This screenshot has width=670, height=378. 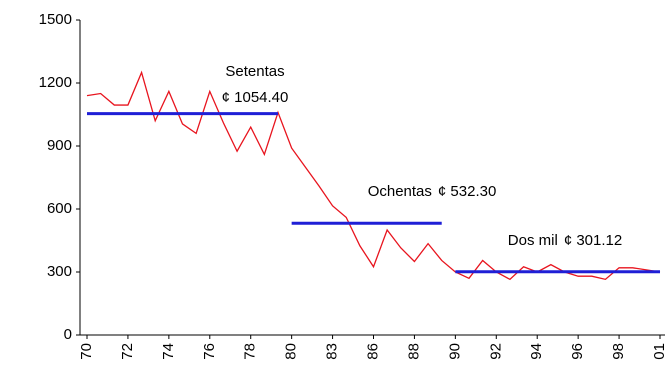 What do you see at coordinates (59, 271) in the screenshot?
I see `y-tick-label: 300` at bounding box center [59, 271].